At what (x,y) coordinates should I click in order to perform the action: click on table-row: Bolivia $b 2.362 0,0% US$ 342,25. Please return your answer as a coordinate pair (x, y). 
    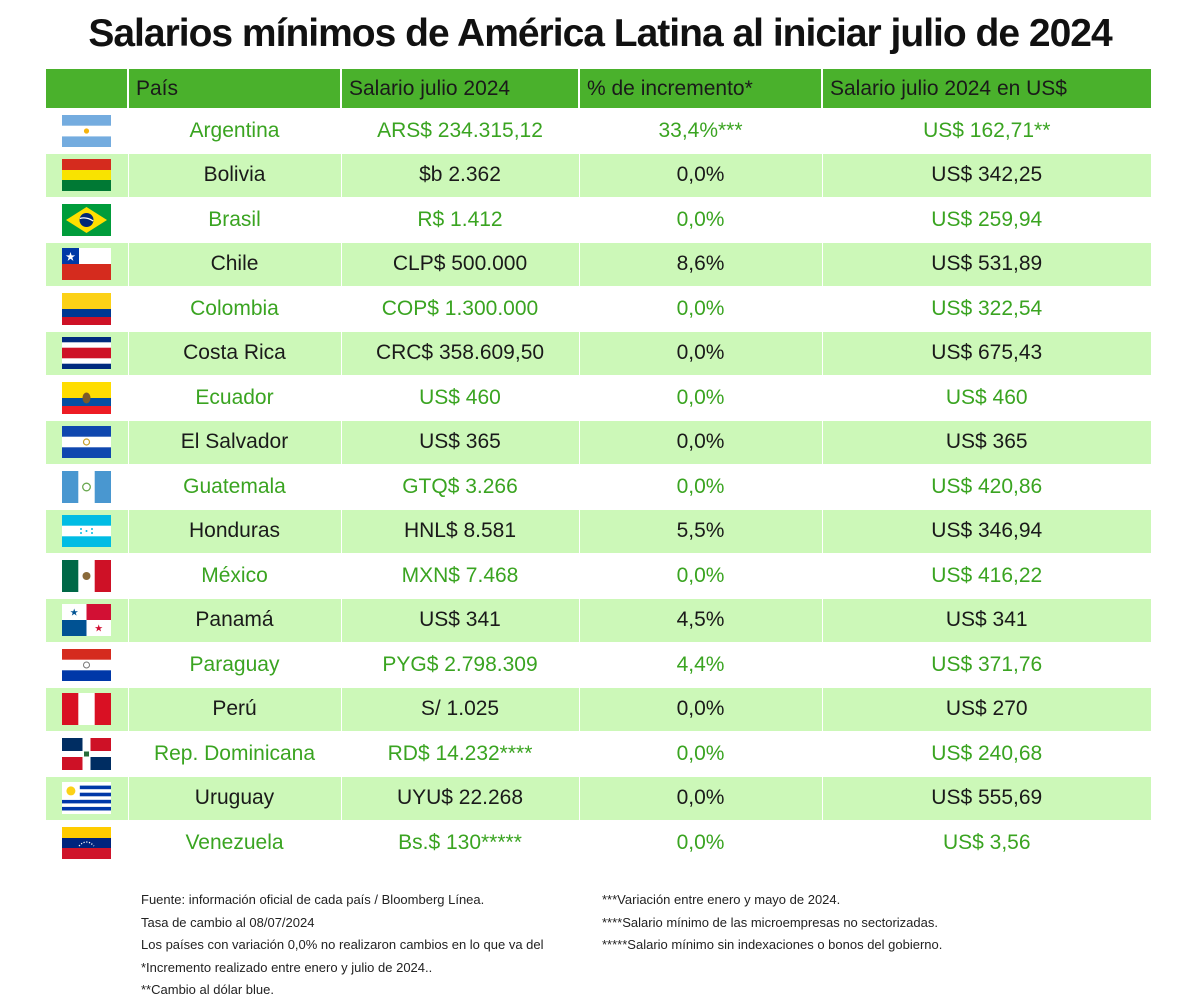
    Looking at the image, I should click on (598, 175).